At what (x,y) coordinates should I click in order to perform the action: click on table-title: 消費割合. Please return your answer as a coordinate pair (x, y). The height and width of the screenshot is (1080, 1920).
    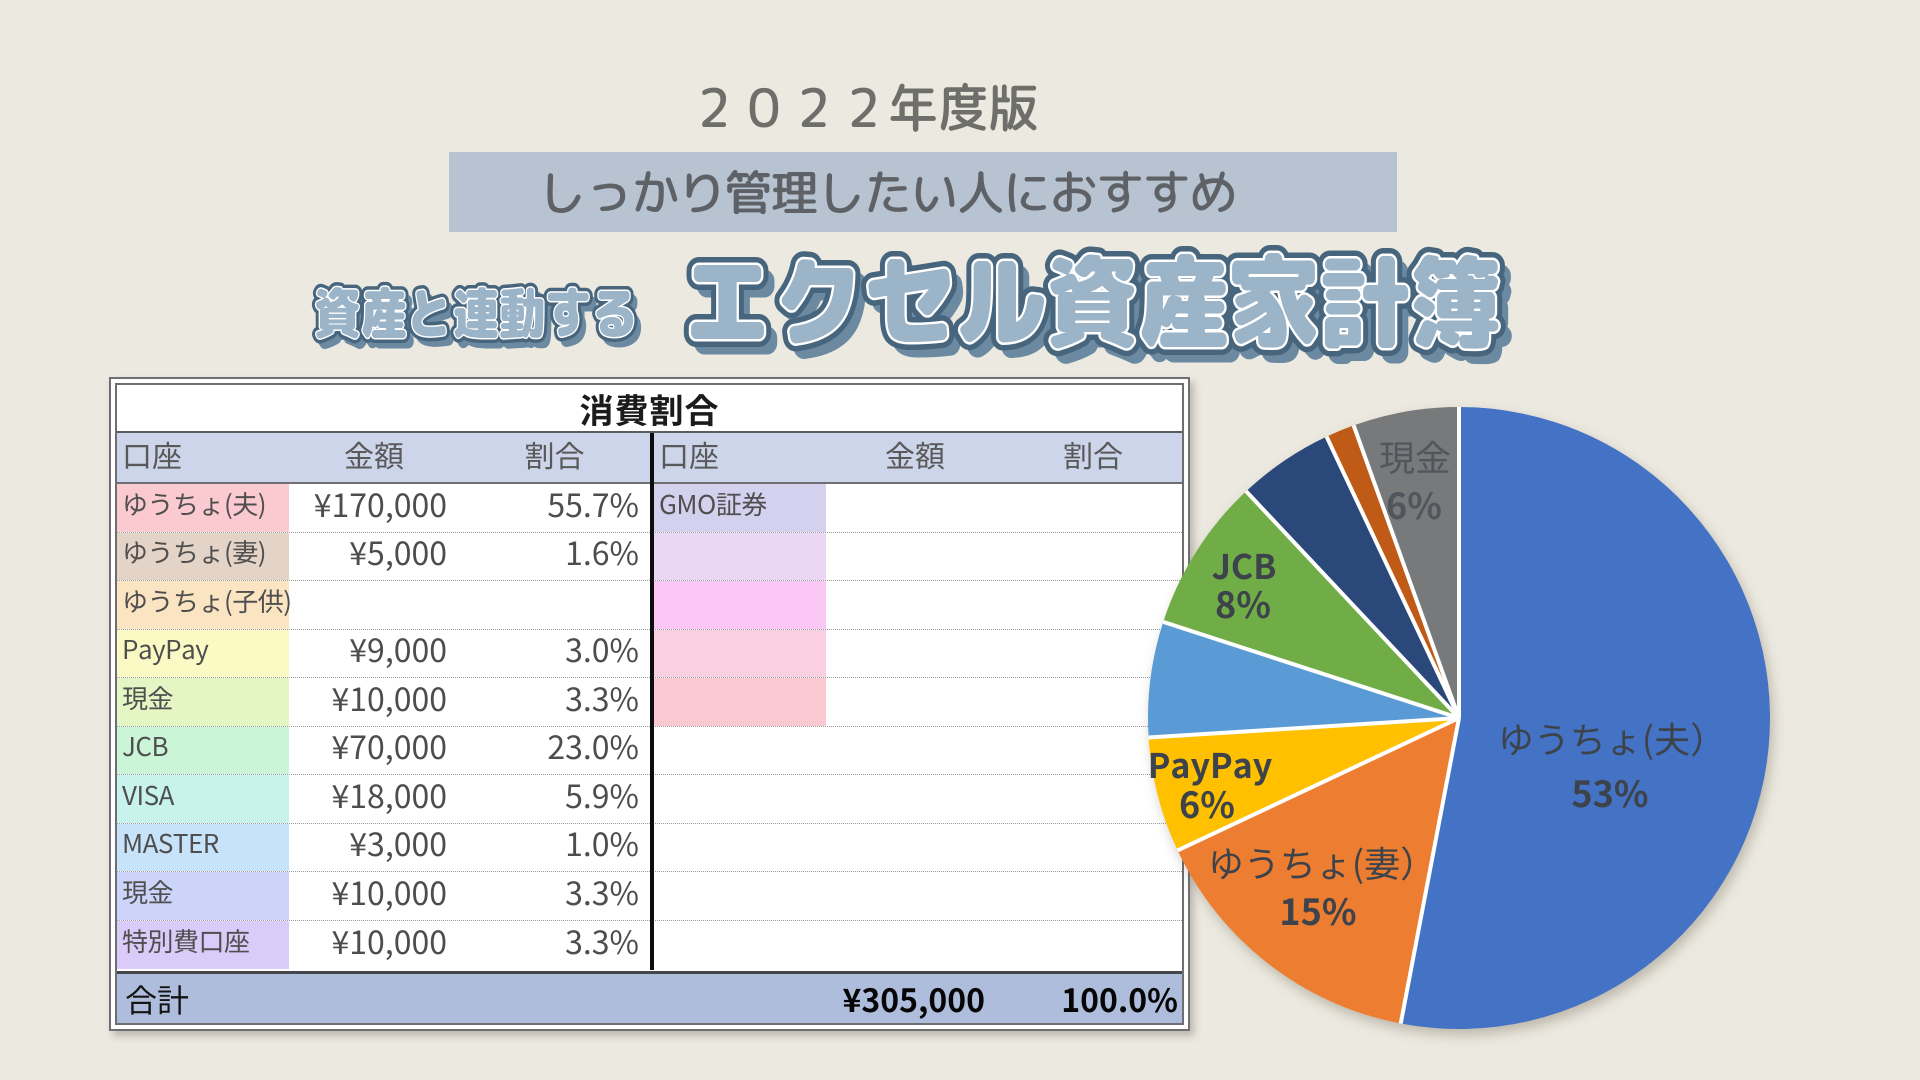
    Looking at the image, I should click on (649, 408).